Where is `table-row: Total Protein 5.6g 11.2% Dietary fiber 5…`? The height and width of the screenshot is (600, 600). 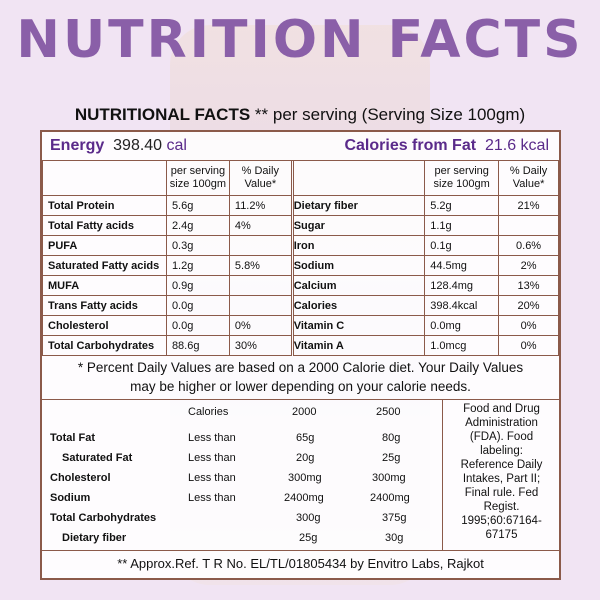
table-row: Total Protein 5.6g 11.2% Dietary fiber 5… is located at coordinates (300, 205).